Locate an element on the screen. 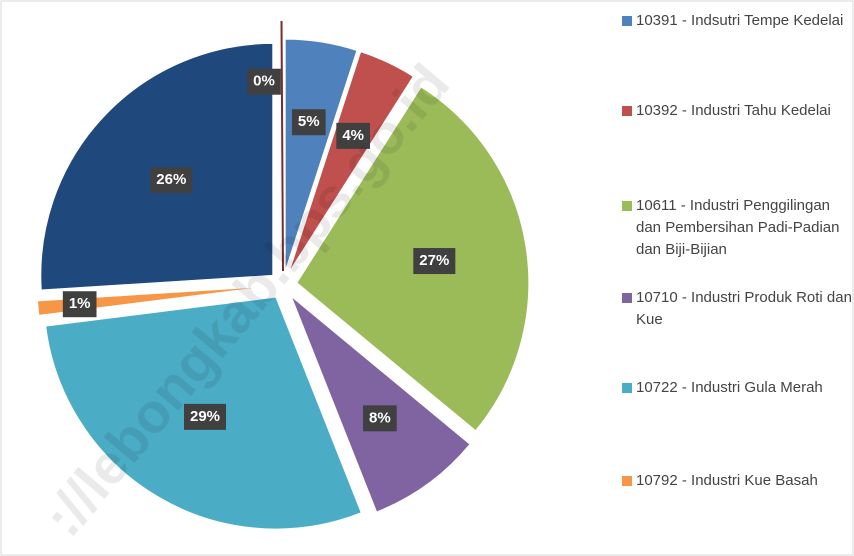  legend-label: 10710 - Industri Produk Roti dan Kue is located at coordinates (744, 308).